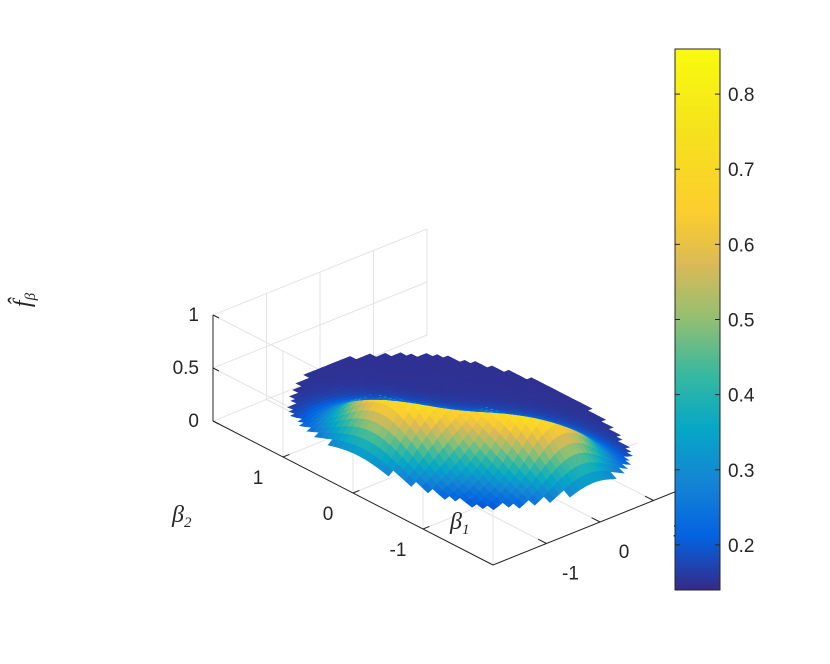  I want to click on colorbar-tick-label-0: 0.2, so click(741, 546).